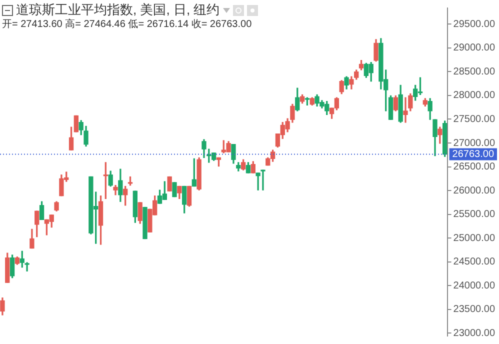  I want to click on candlestick, so click(258, 181).